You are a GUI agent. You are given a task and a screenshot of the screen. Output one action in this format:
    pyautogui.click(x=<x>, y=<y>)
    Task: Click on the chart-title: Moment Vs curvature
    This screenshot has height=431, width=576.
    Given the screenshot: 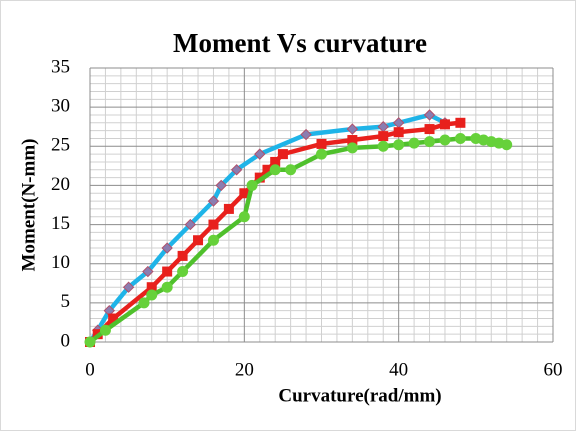 What is the action you would take?
    pyautogui.click(x=300, y=43)
    